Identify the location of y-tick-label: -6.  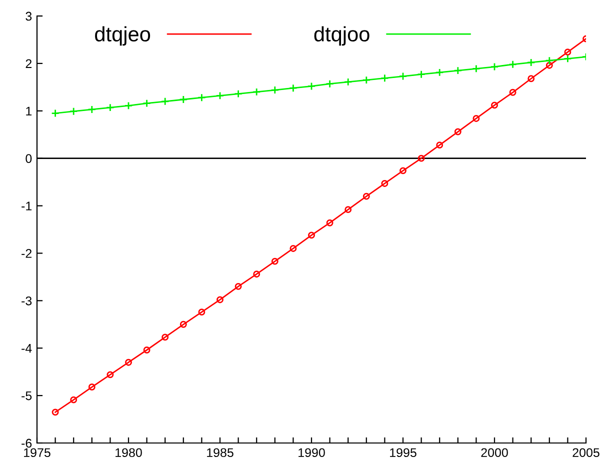
(27, 443).